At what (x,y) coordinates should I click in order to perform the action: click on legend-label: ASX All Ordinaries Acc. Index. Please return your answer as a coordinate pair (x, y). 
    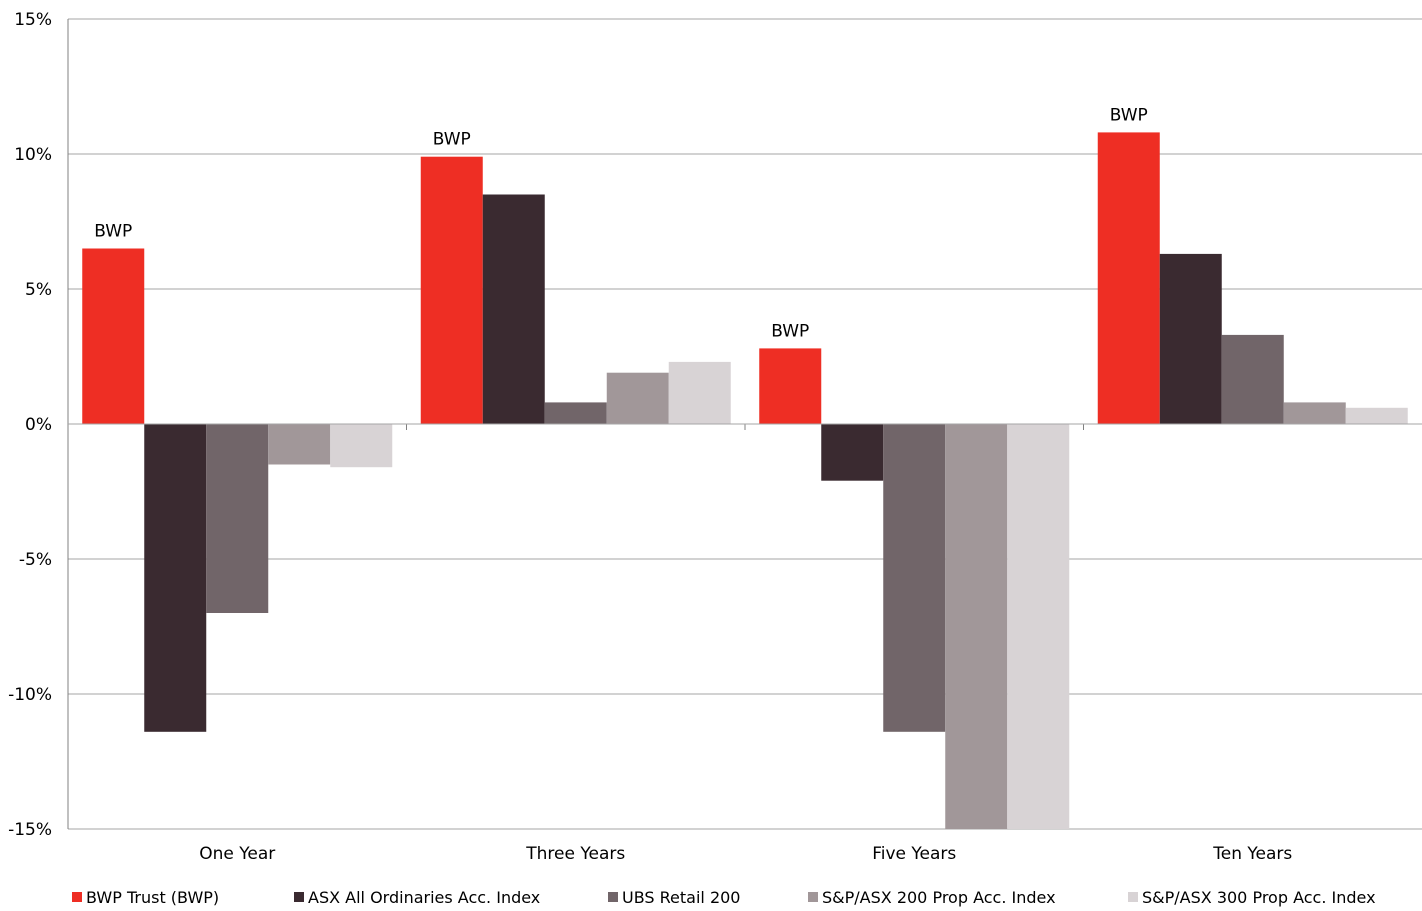
    Looking at the image, I should click on (424, 897).